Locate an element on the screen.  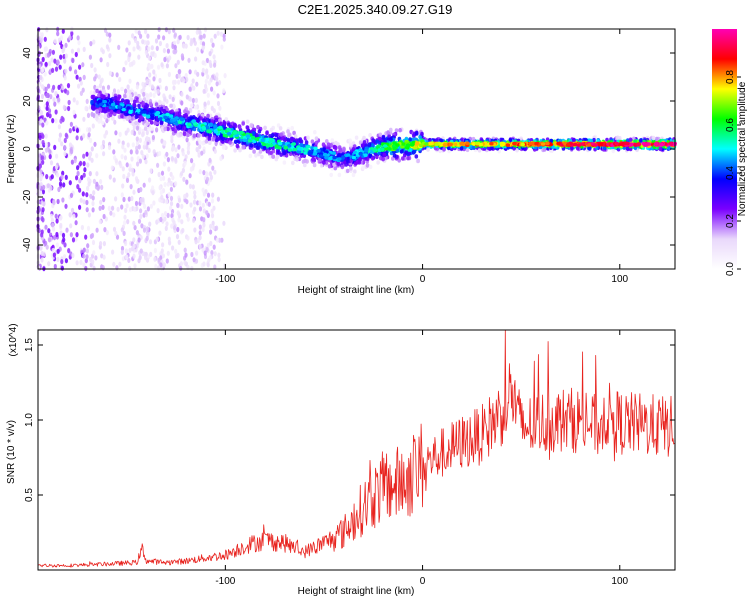
colorbar-tick-label: 0.8 is located at coordinates (730, 77).